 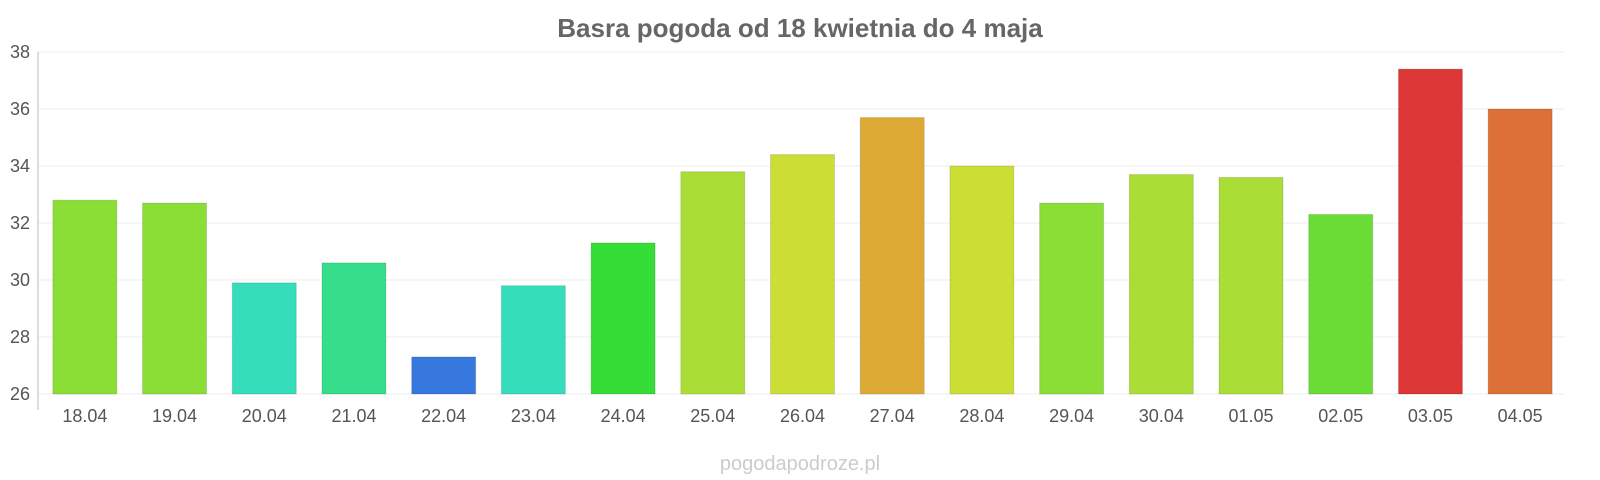 I want to click on x-tick-label: 01.05, so click(x=1251, y=416).